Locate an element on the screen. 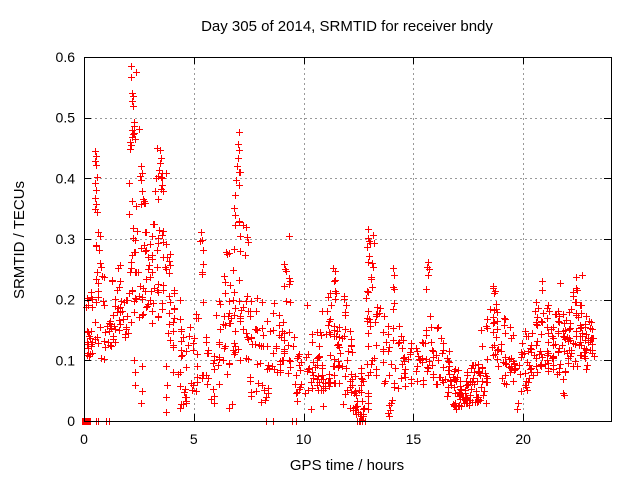 The width and height of the screenshot is (640, 480). x-tick-label: 5 is located at coordinates (194, 439).